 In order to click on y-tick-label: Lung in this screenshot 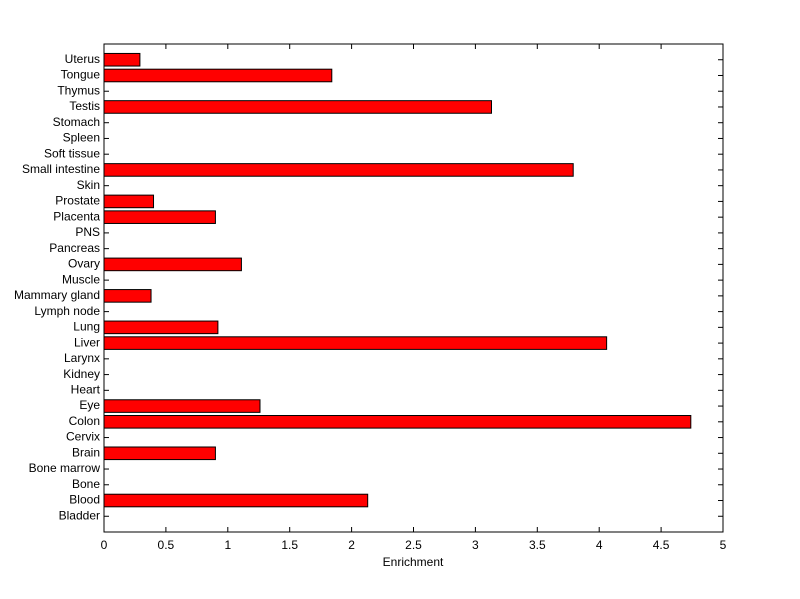, I will do `click(86, 327)`.